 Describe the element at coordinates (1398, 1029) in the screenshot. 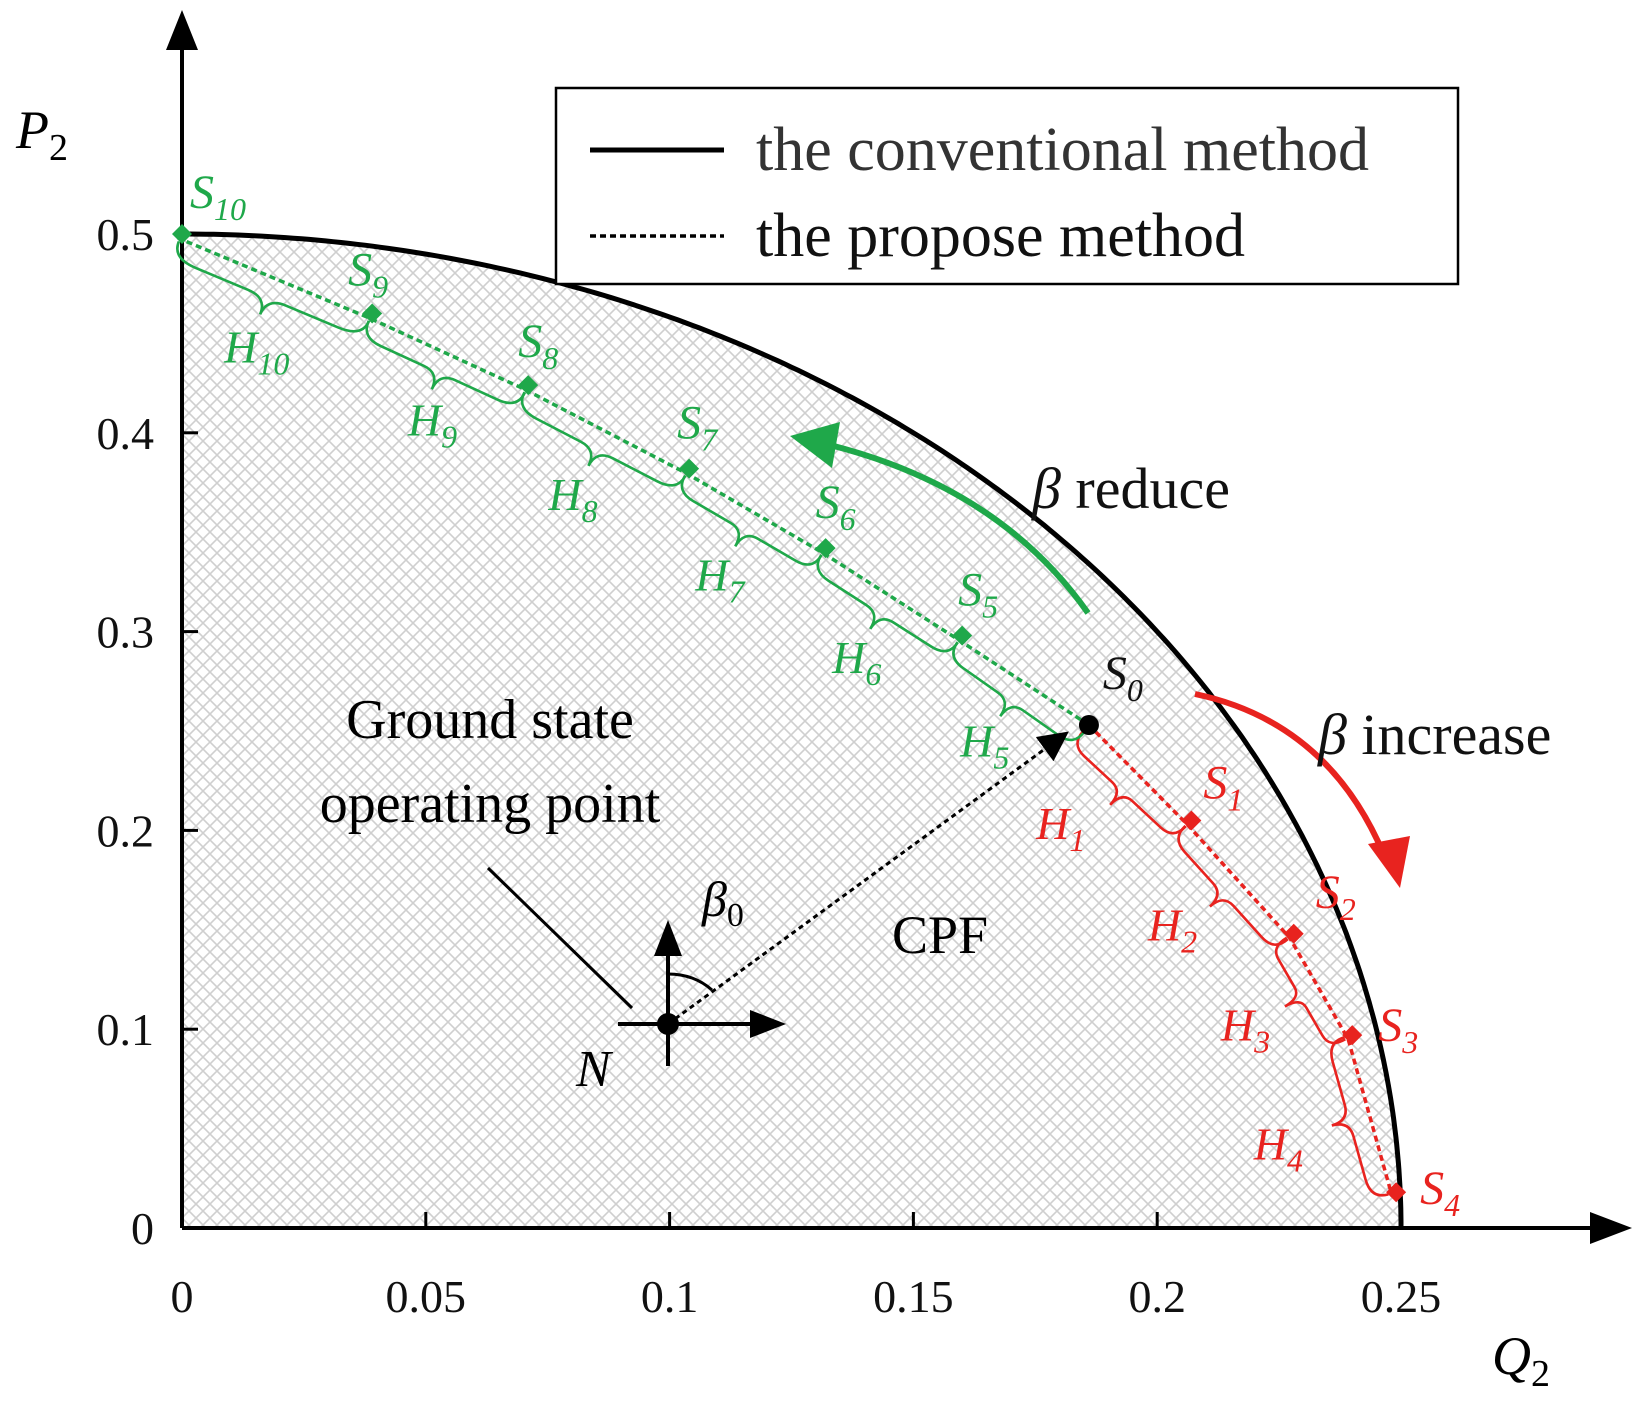

I see `point-s3-label: S3` at that location.